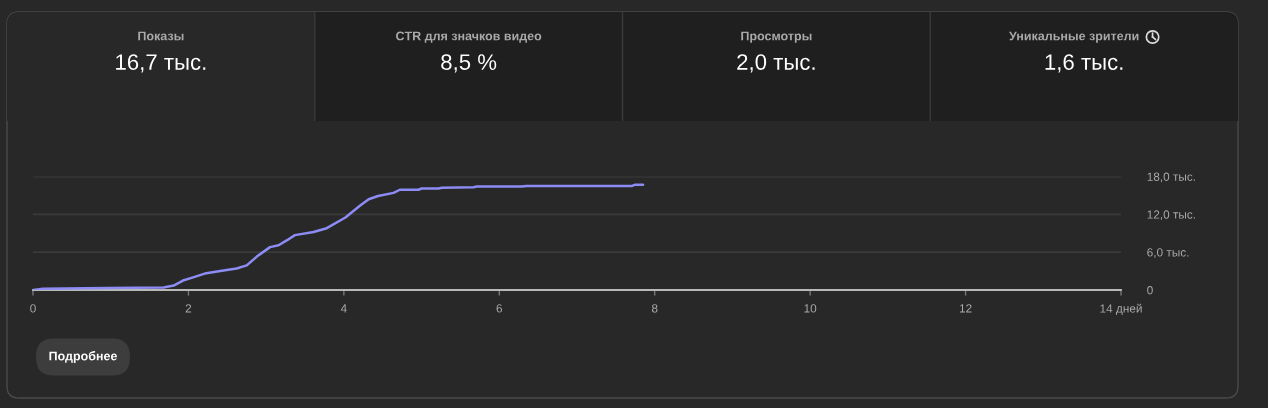 The image size is (1268, 408). Describe the element at coordinates (965, 308) in the screenshot. I see `x-tick-label: 12` at that location.